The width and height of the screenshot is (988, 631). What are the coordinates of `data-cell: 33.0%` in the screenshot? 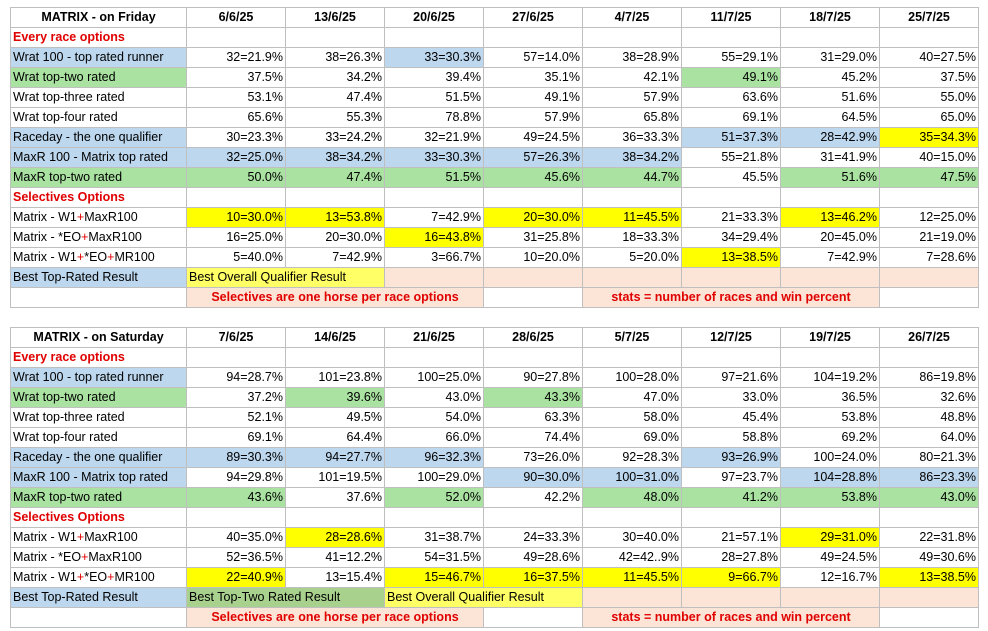 It's located at (731, 397).